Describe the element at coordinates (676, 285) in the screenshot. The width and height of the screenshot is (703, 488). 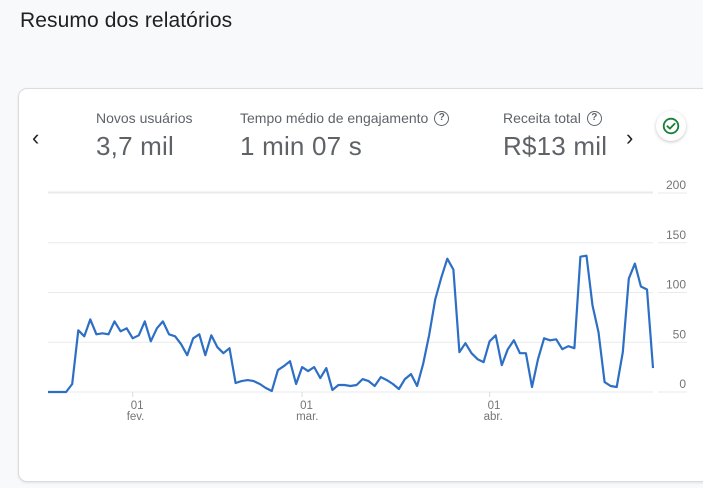
I see `y-axis-label: 100` at that location.